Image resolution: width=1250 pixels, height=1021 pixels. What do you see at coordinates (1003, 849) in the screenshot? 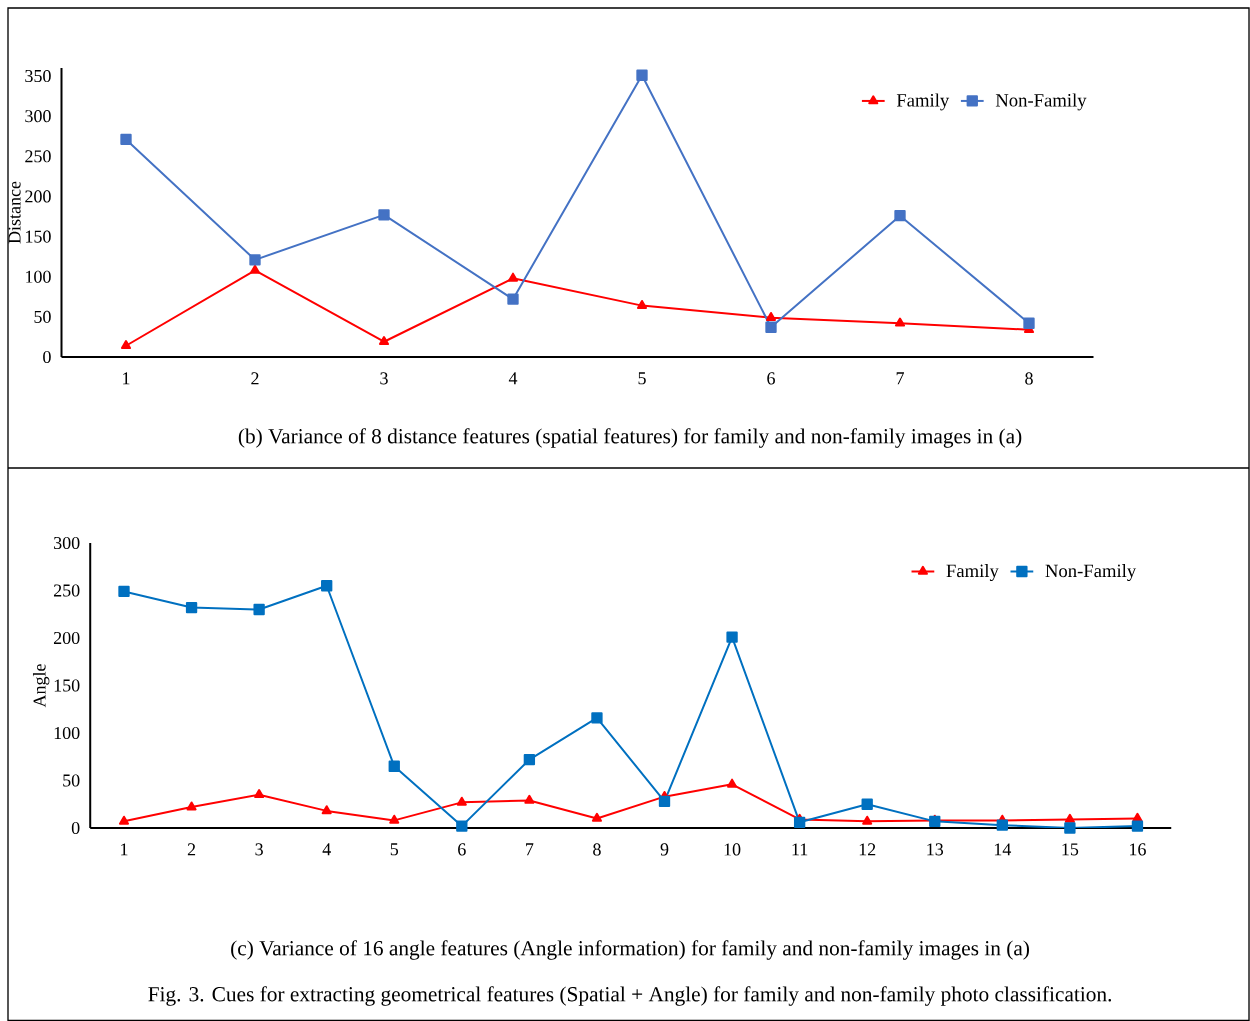
I see `x-tick-label: 14` at bounding box center [1003, 849].